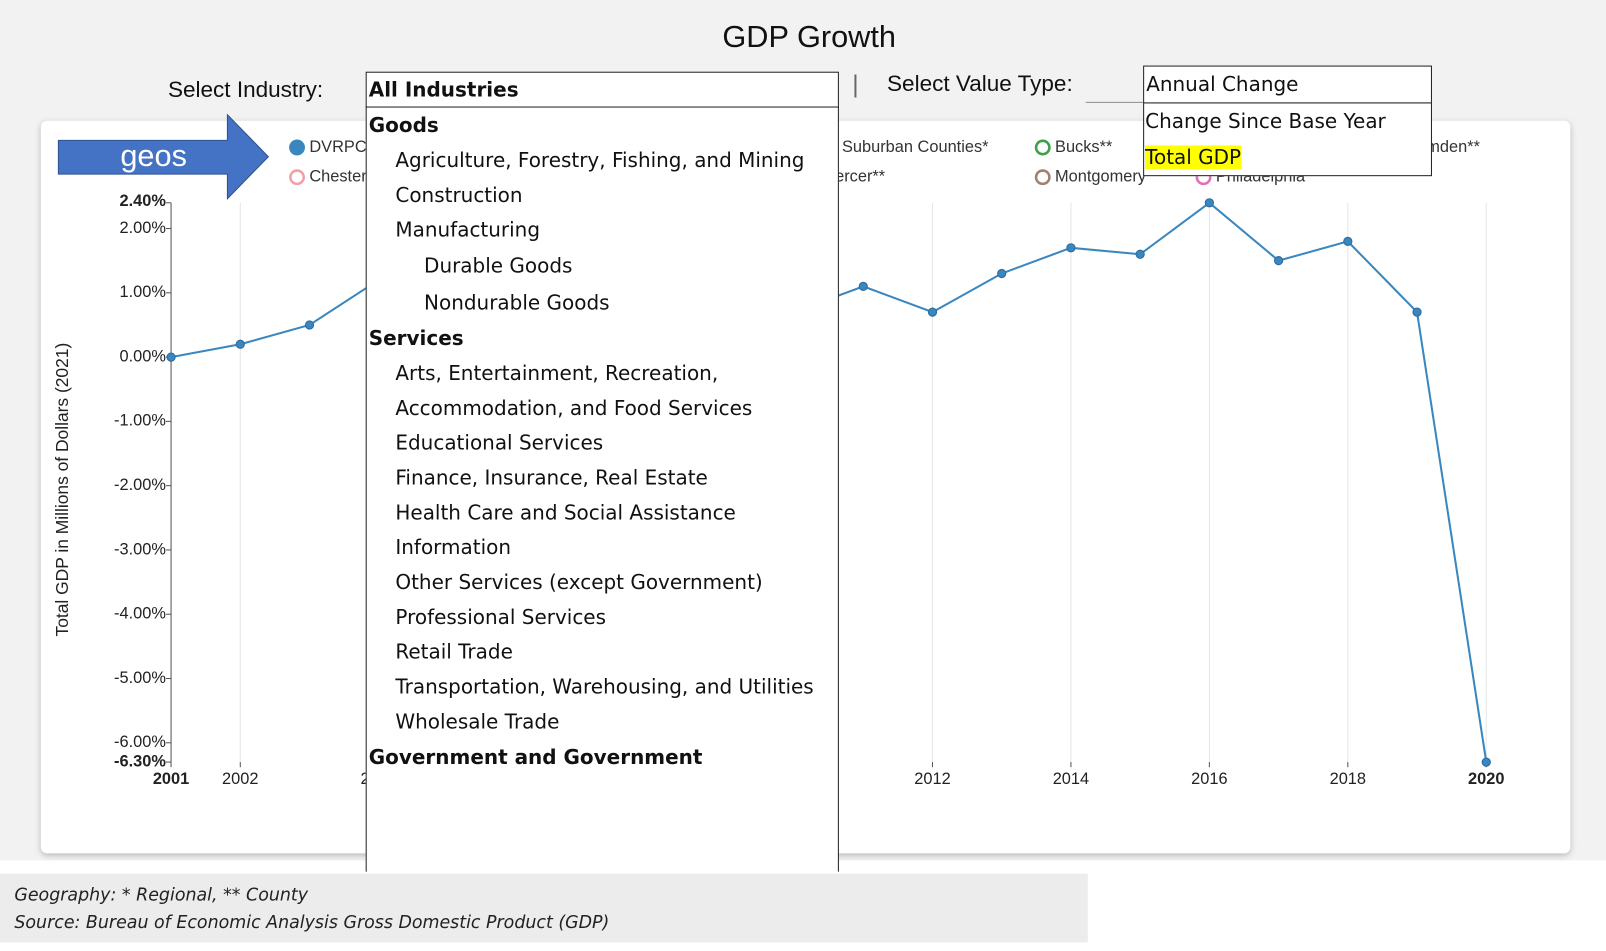 The height and width of the screenshot is (951, 1606). What do you see at coordinates (240, 779) in the screenshot?
I see `x-tick-label: 2002` at bounding box center [240, 779].